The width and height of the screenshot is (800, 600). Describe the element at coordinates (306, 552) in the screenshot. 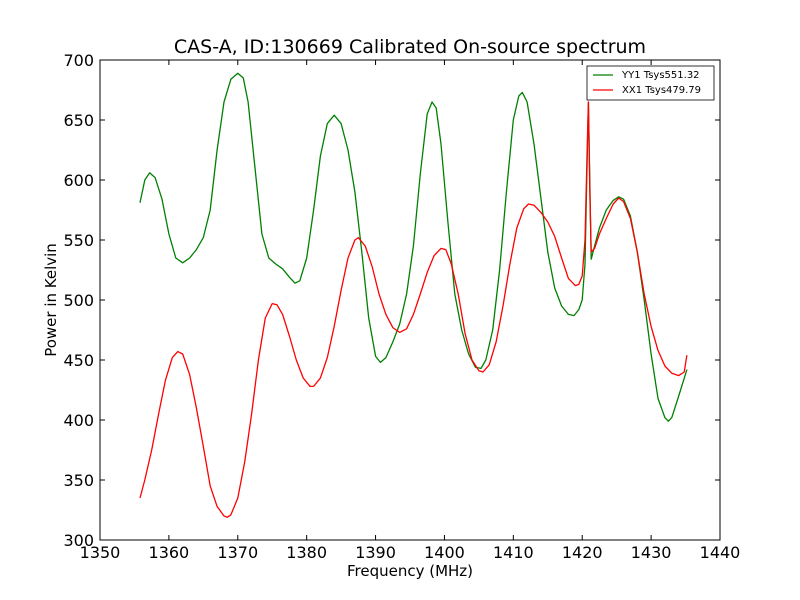

I see `x-tick-label: 1380` at that location.